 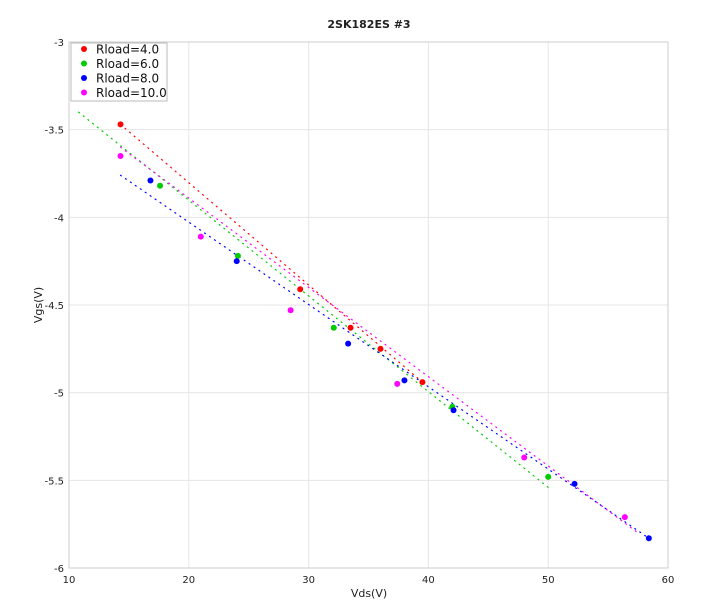 I want to click on y-tick-label: -6, so click(x=59, y=569).